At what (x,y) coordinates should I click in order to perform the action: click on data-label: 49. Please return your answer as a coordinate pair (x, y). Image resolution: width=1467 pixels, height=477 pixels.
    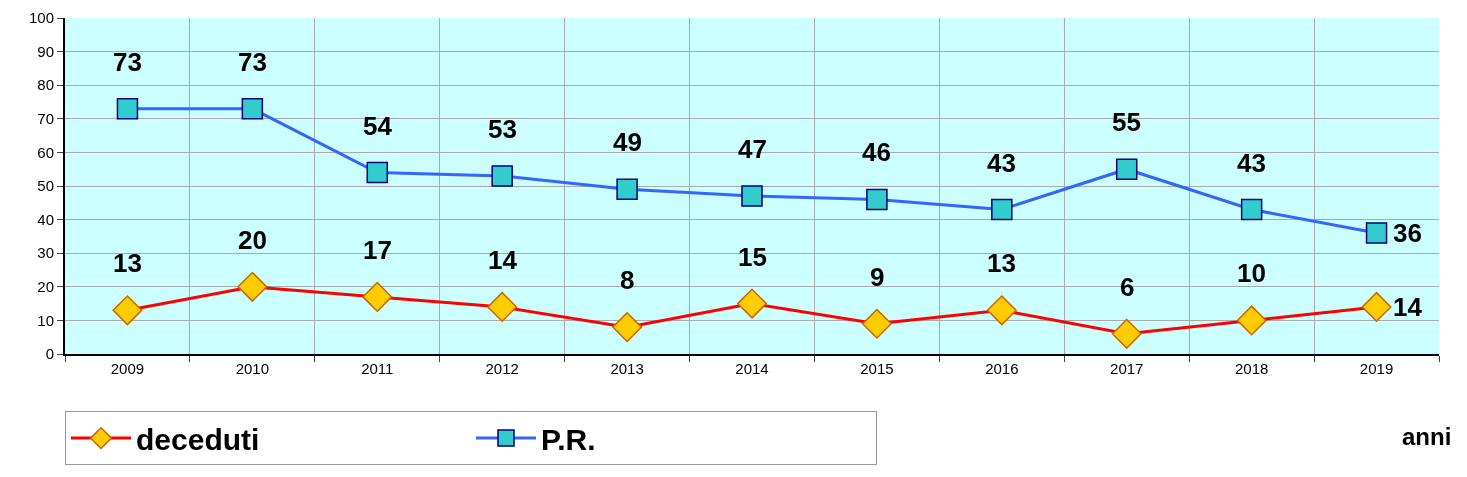
    Looking at the image, I should click on (627, 142).